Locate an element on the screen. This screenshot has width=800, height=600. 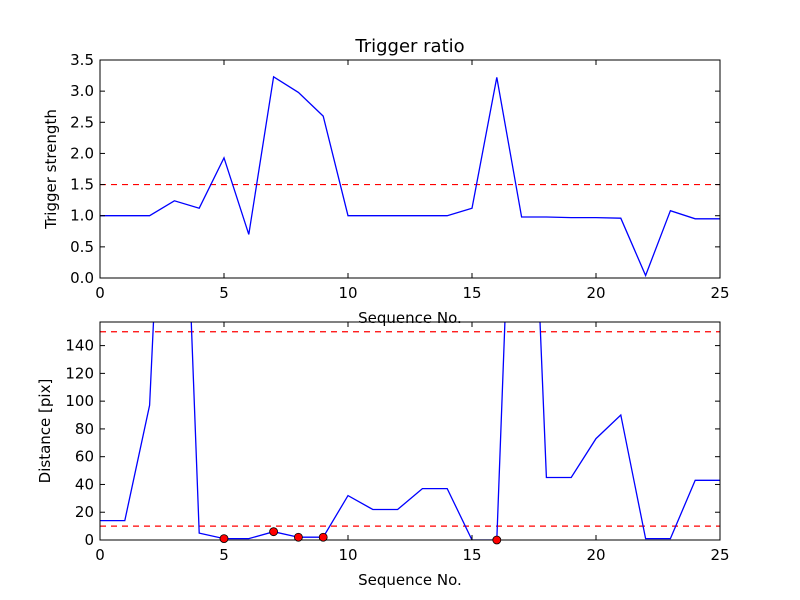
y-tick-label: 80 is located at coordinates (84, 429).